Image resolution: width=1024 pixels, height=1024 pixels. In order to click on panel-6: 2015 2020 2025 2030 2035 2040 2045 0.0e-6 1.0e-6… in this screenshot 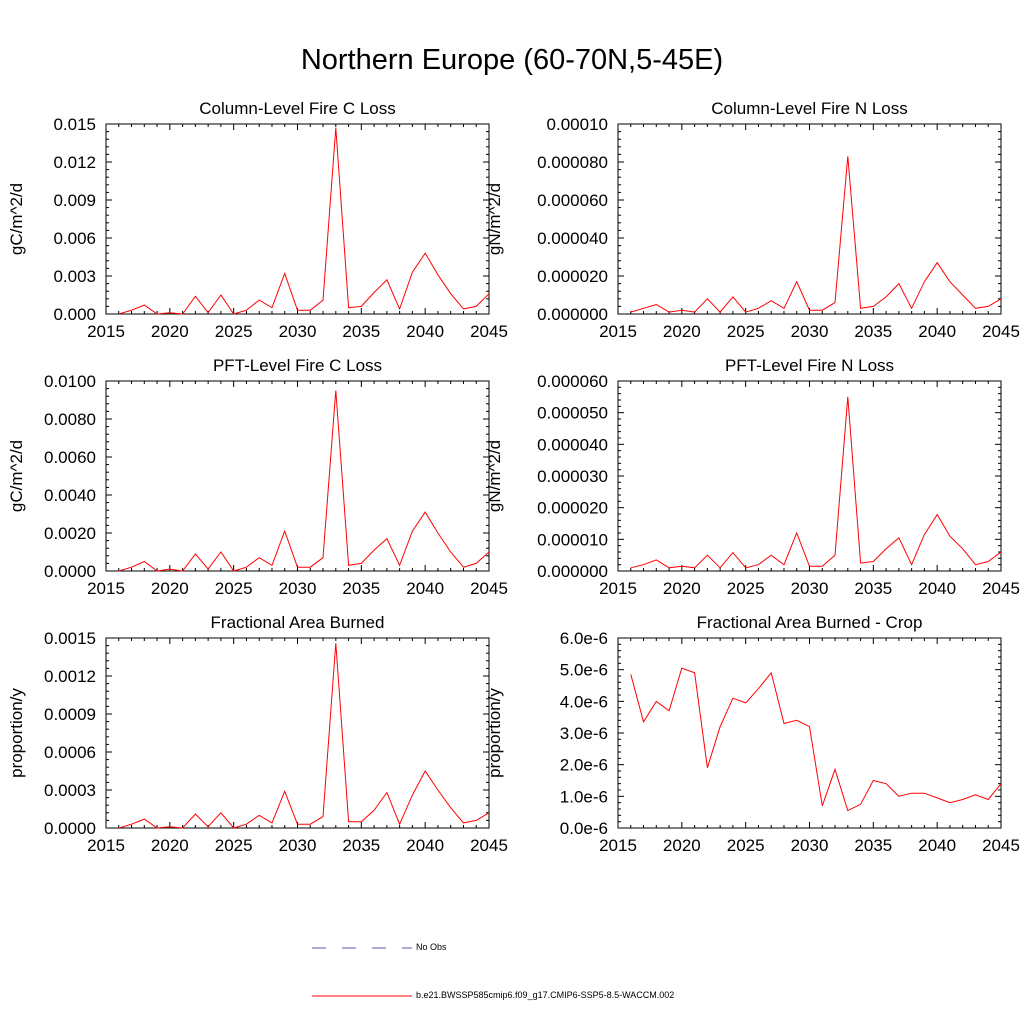, I will do `click(752, 734)`.